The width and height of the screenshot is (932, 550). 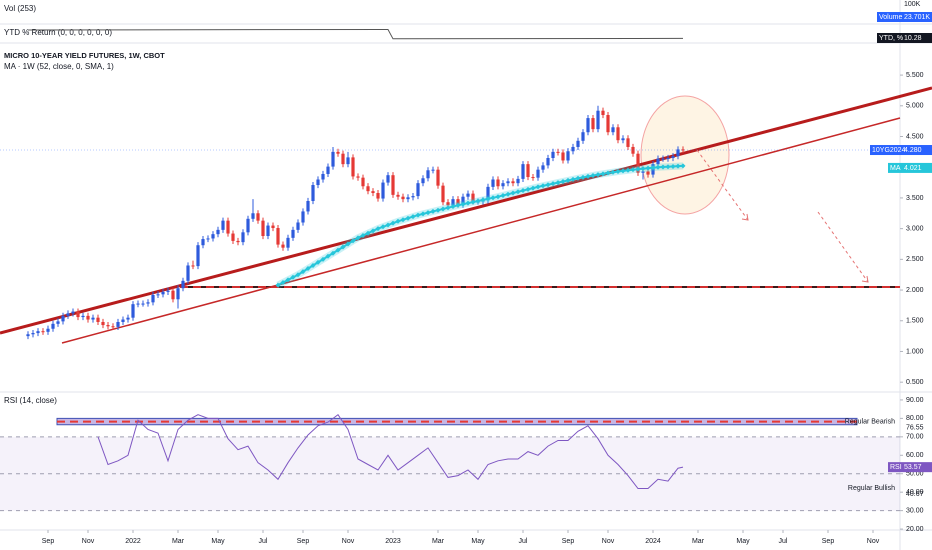 I want to click on y-tick-label: 2.500, so click(x=915, y=259).